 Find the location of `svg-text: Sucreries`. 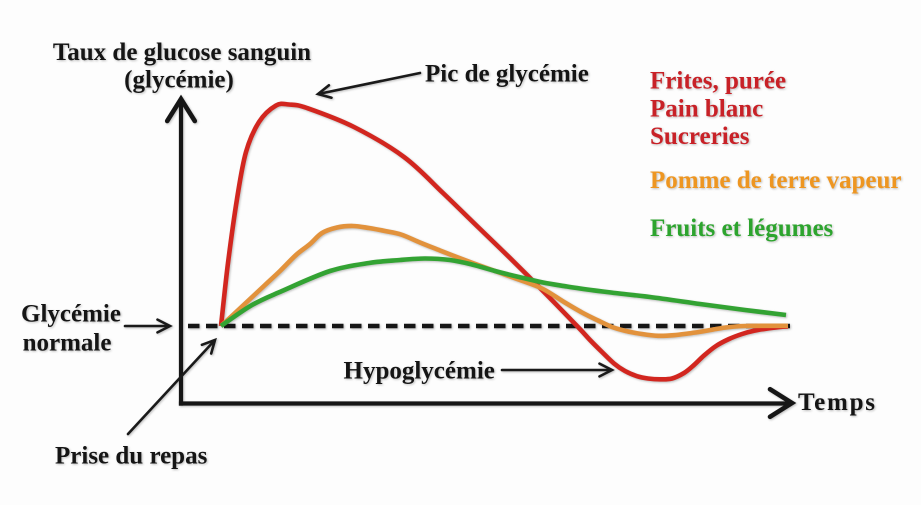

svg-text: Sucreries is located at coordinates (700, 136).